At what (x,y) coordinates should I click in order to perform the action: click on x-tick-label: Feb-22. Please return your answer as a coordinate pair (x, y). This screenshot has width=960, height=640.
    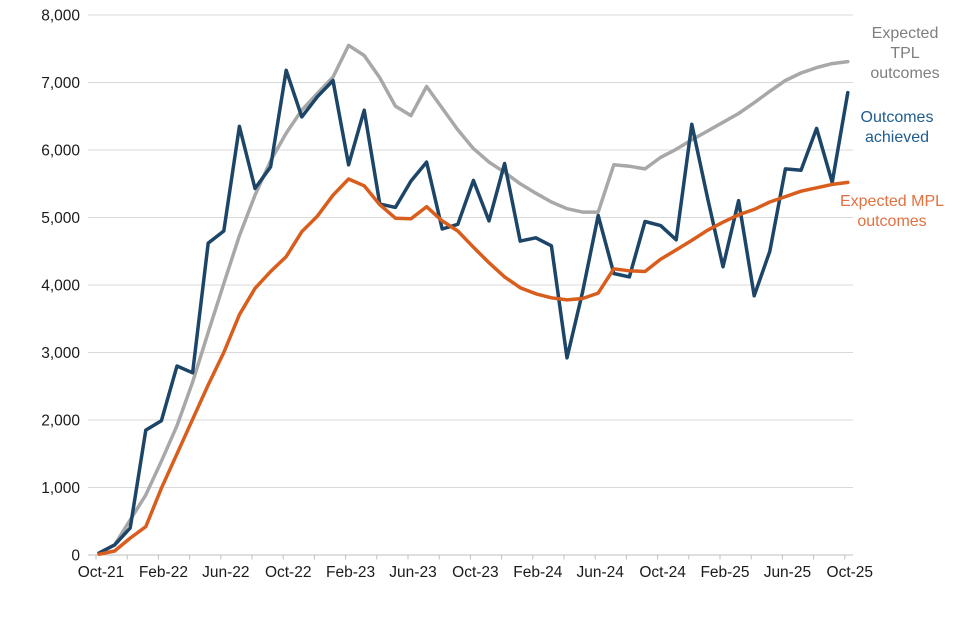
    Looking at the image, I should click on (163, 572).